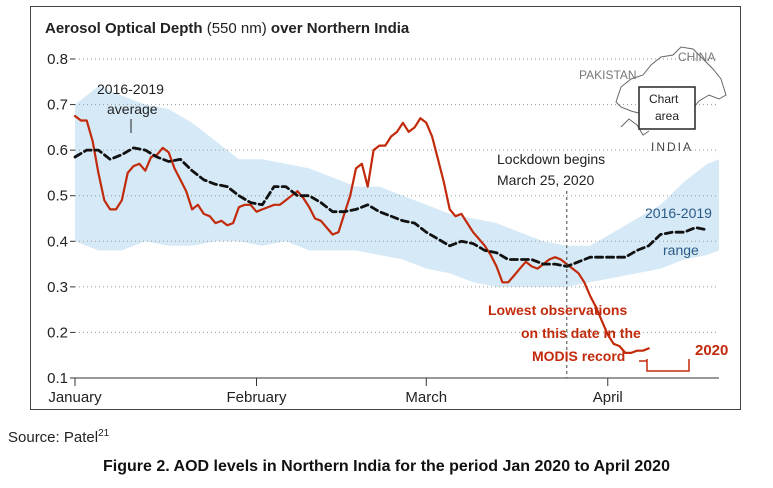 This screenshot has height=488, width=773. Describe the element at coordinates (132, 109) in the screenshot. I see `avg-label-line-2: average` at that location.